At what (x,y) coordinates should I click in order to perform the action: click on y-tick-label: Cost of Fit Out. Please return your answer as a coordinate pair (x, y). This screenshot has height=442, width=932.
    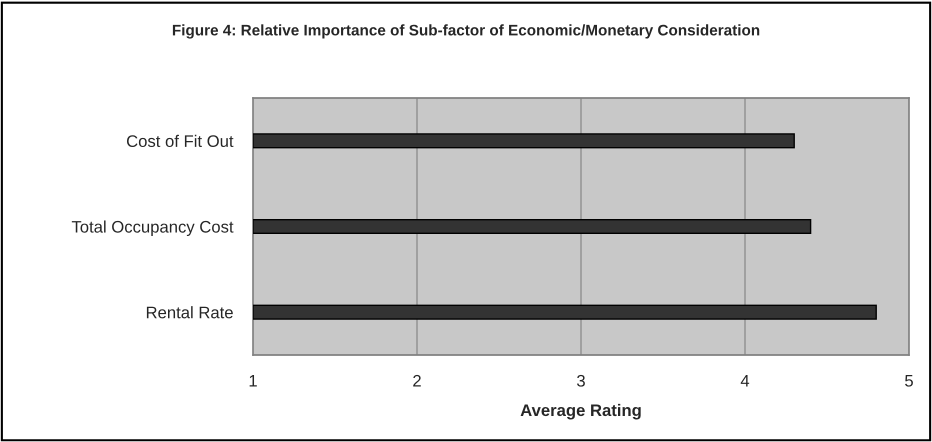
    Looking at the image, I should click on (180, 141).